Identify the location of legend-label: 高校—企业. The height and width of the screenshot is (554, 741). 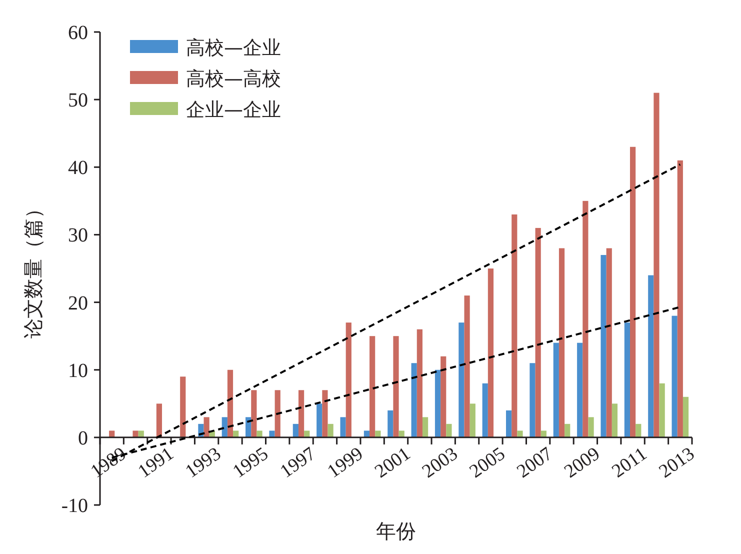
(233, 48).